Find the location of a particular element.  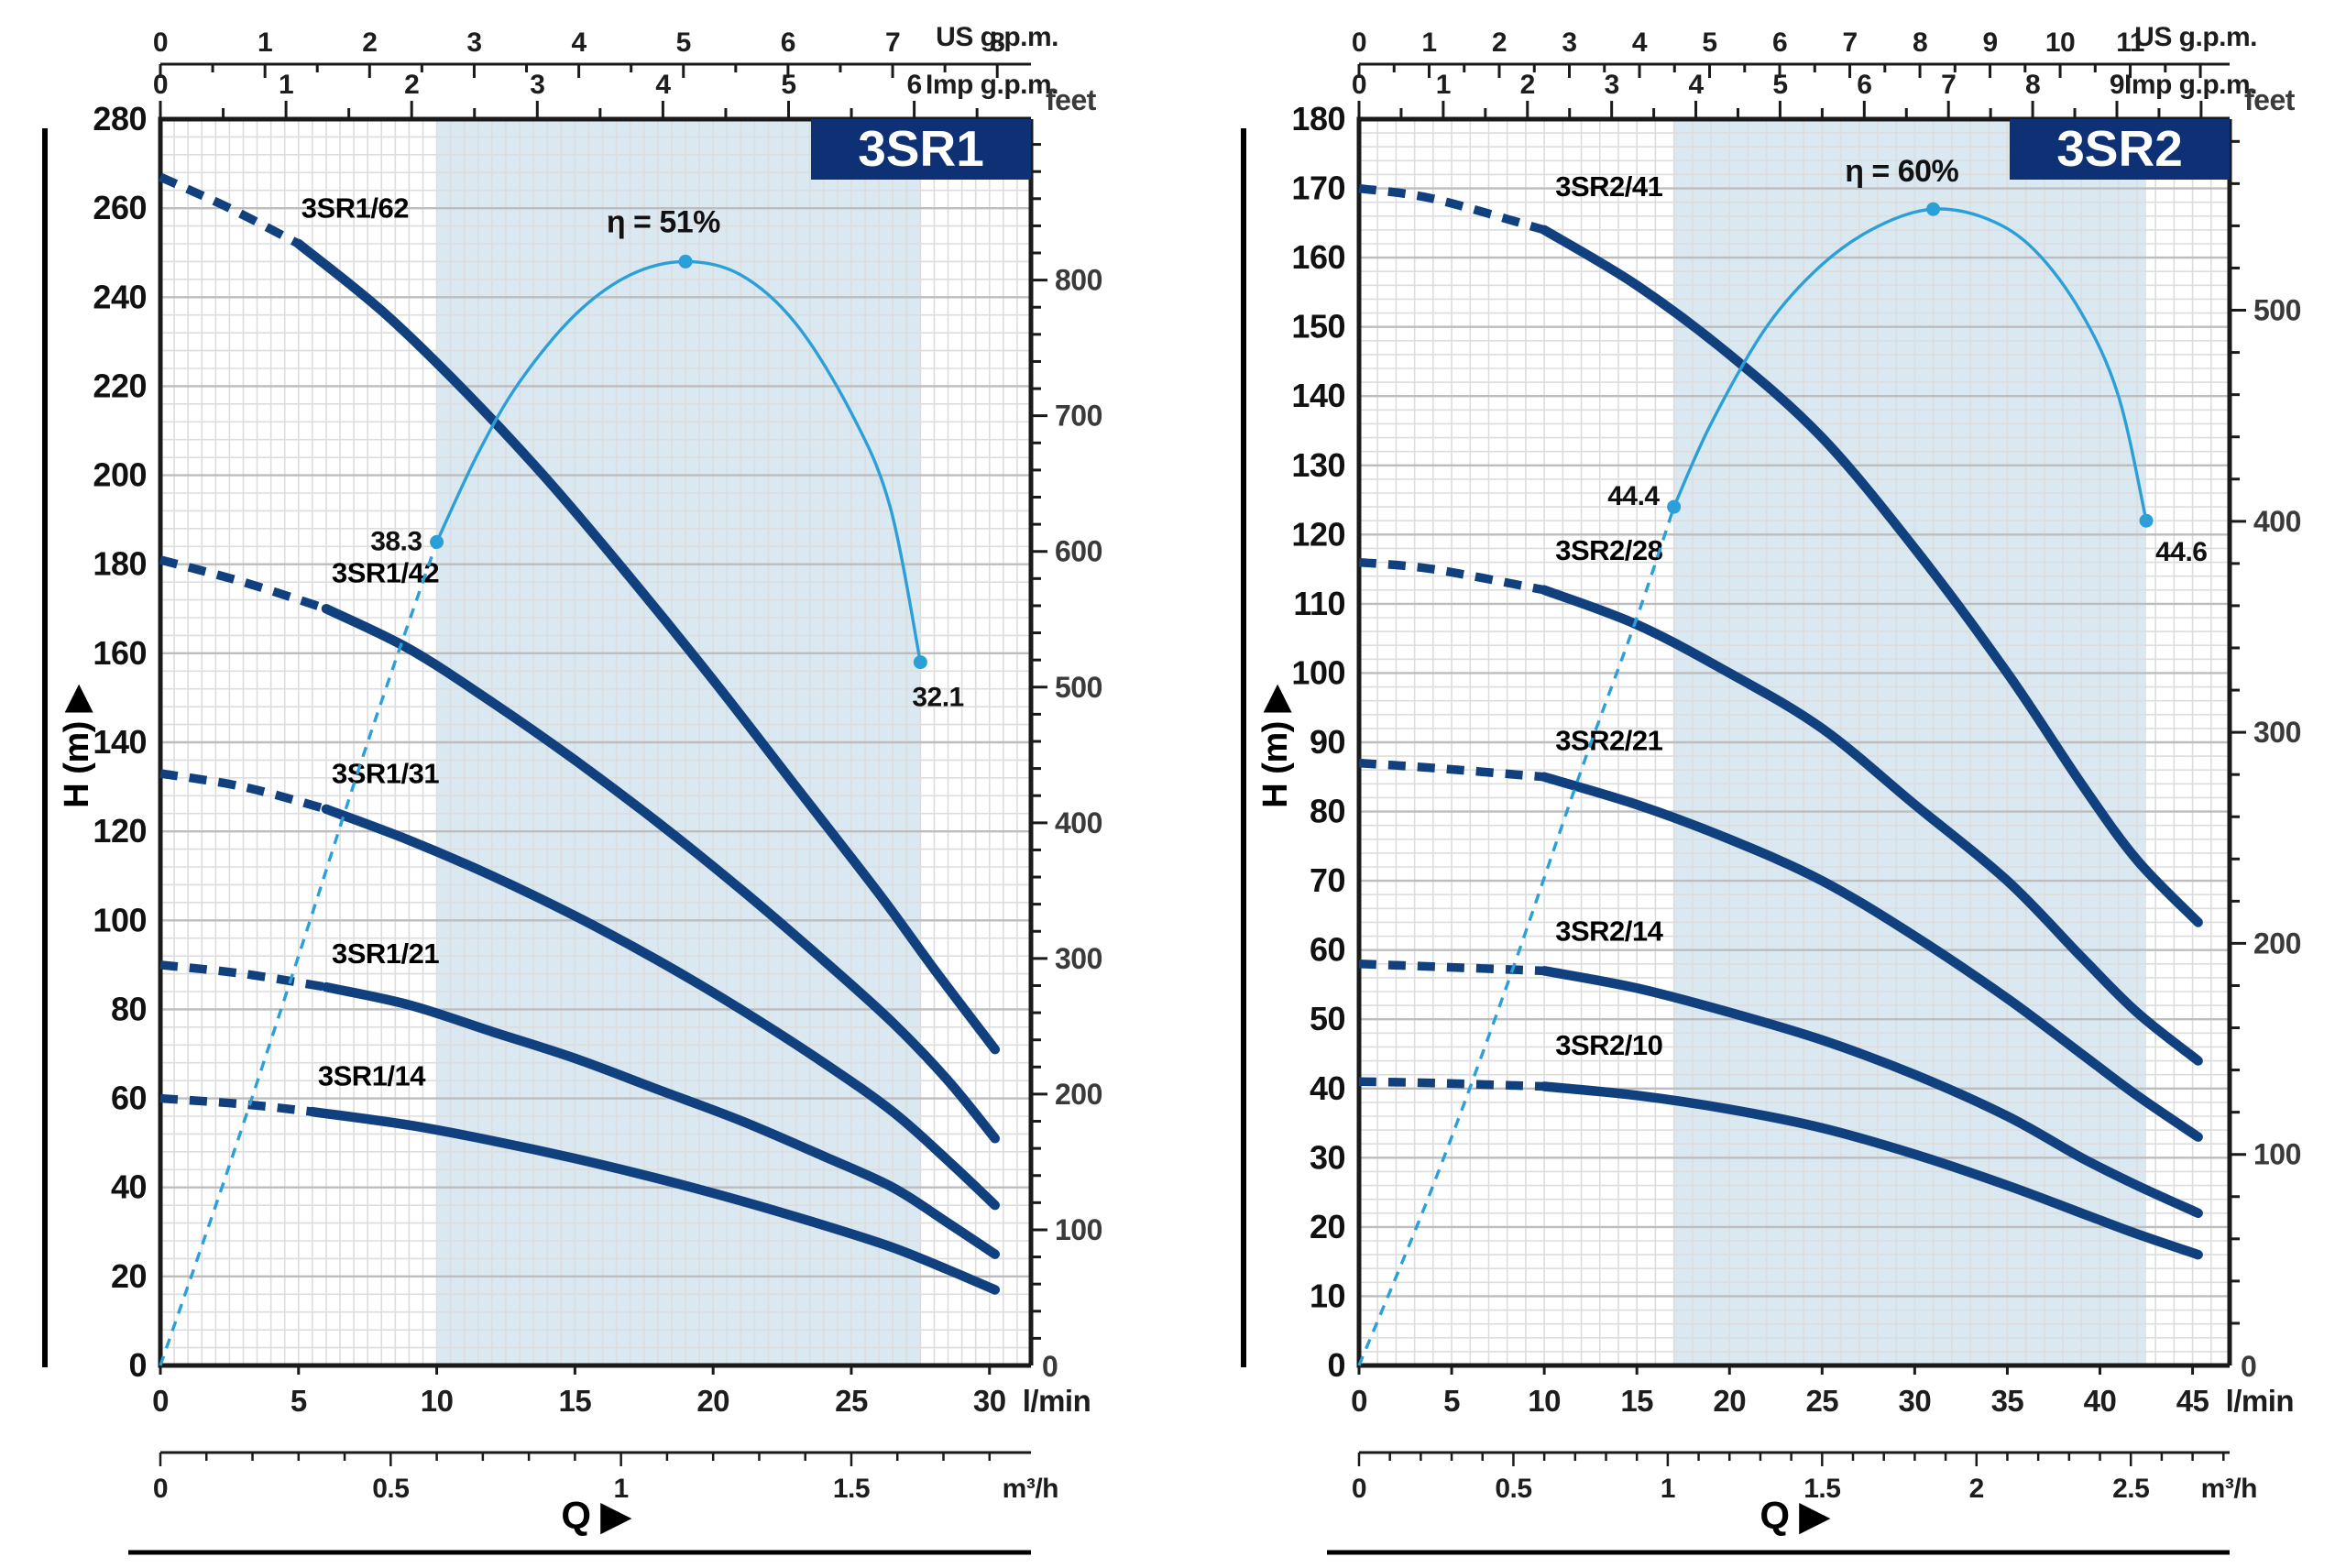

q-axis-label: Q ▶ is located at coordinates (1795, 1515).